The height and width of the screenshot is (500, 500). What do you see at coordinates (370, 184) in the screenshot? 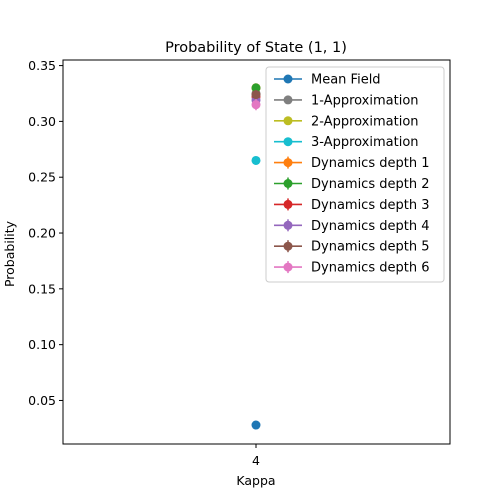
I see `legend-label: Dynamics depth 2` at bounding box center [370, 184].